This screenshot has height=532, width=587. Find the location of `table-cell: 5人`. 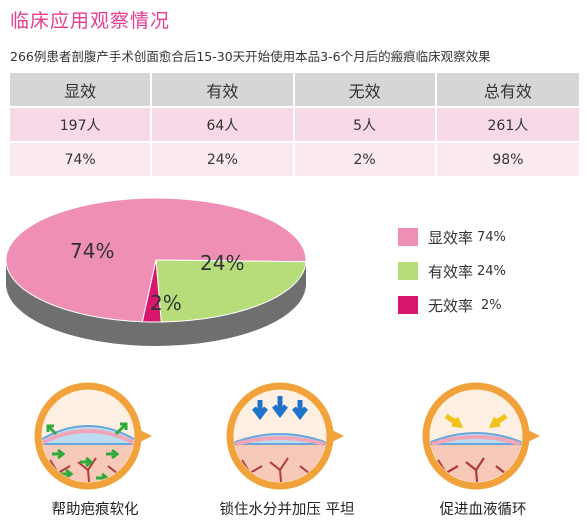

table-cell: 5人 is located at coordinates (365, 125).